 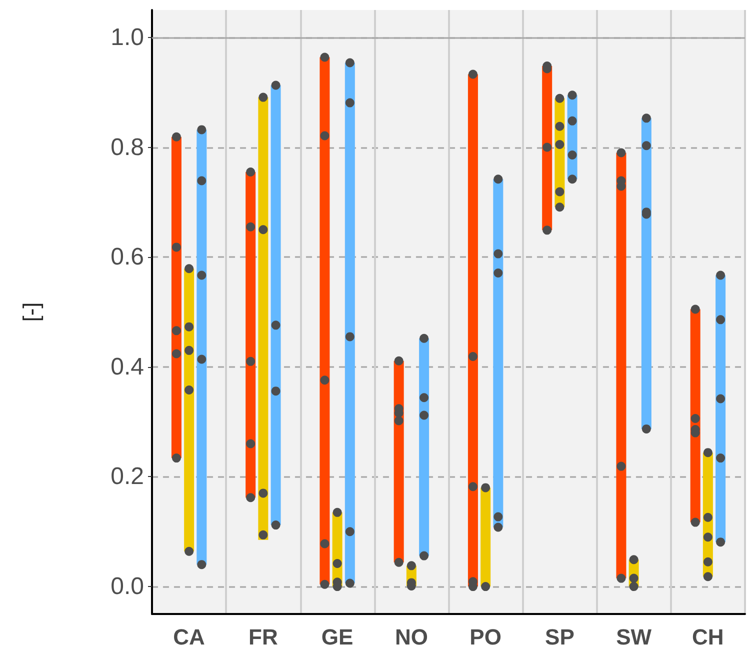 What do you see at coordinates (559, 637) in the screenshot?
I see `x-tick-label: SP` at bounding box center [559, 637].